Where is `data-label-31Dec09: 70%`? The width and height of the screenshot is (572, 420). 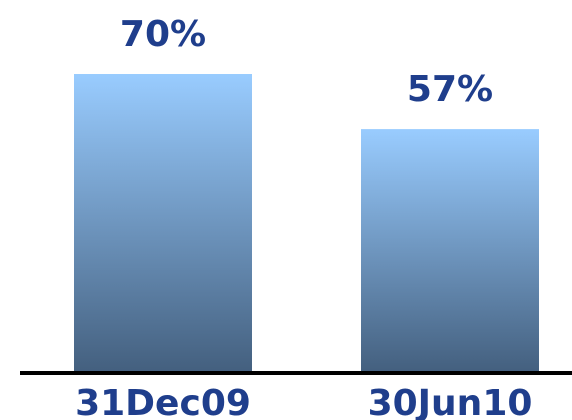 data-label-31Dec09: 70% is located at coordinates (163, 34).